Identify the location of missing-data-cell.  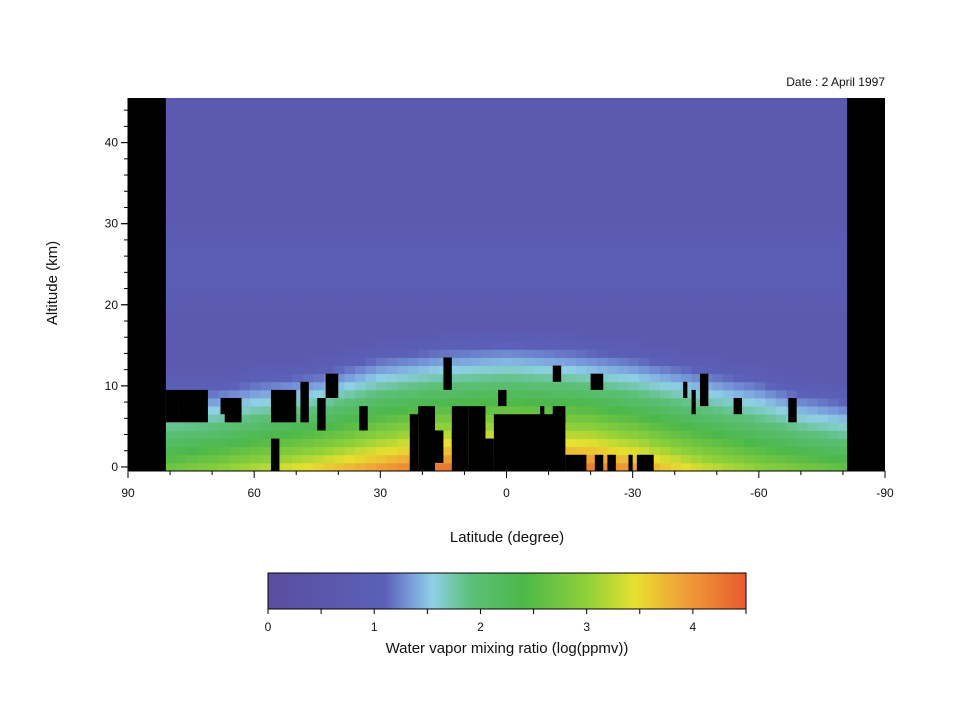
(489, 454).